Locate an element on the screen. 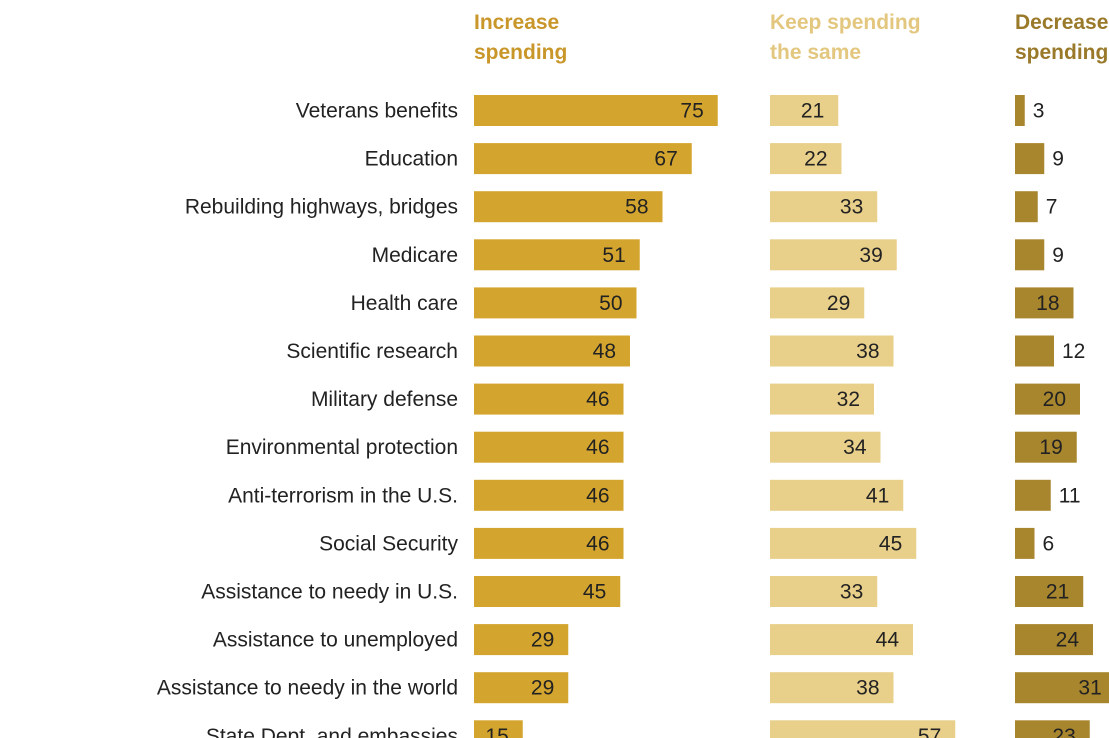 This screenshot has height=738, width=1109. data-label: 58 is located at coordinates (636, 207).